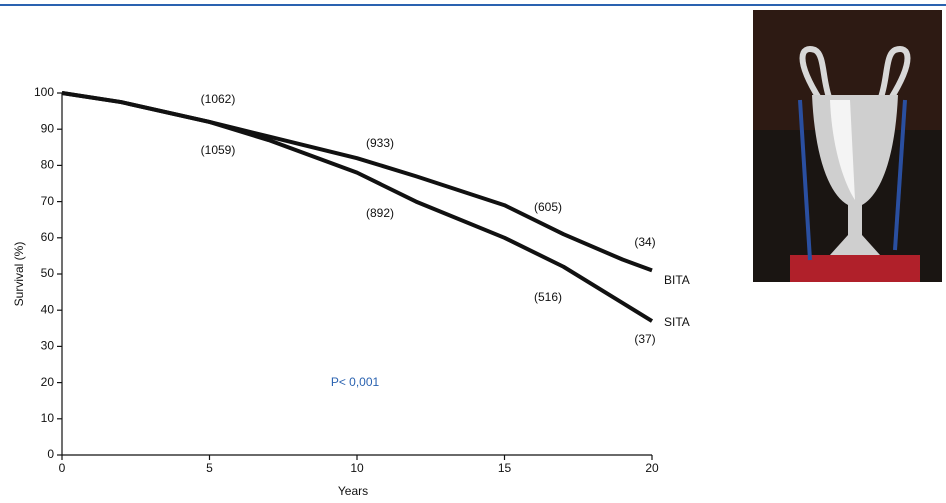 The width and height of the screenshot is (946, 503). What do you see at coordinates (353, 491) in the screenshot?
I see `x-axis-label: Years` at bounding box center [353, 491].